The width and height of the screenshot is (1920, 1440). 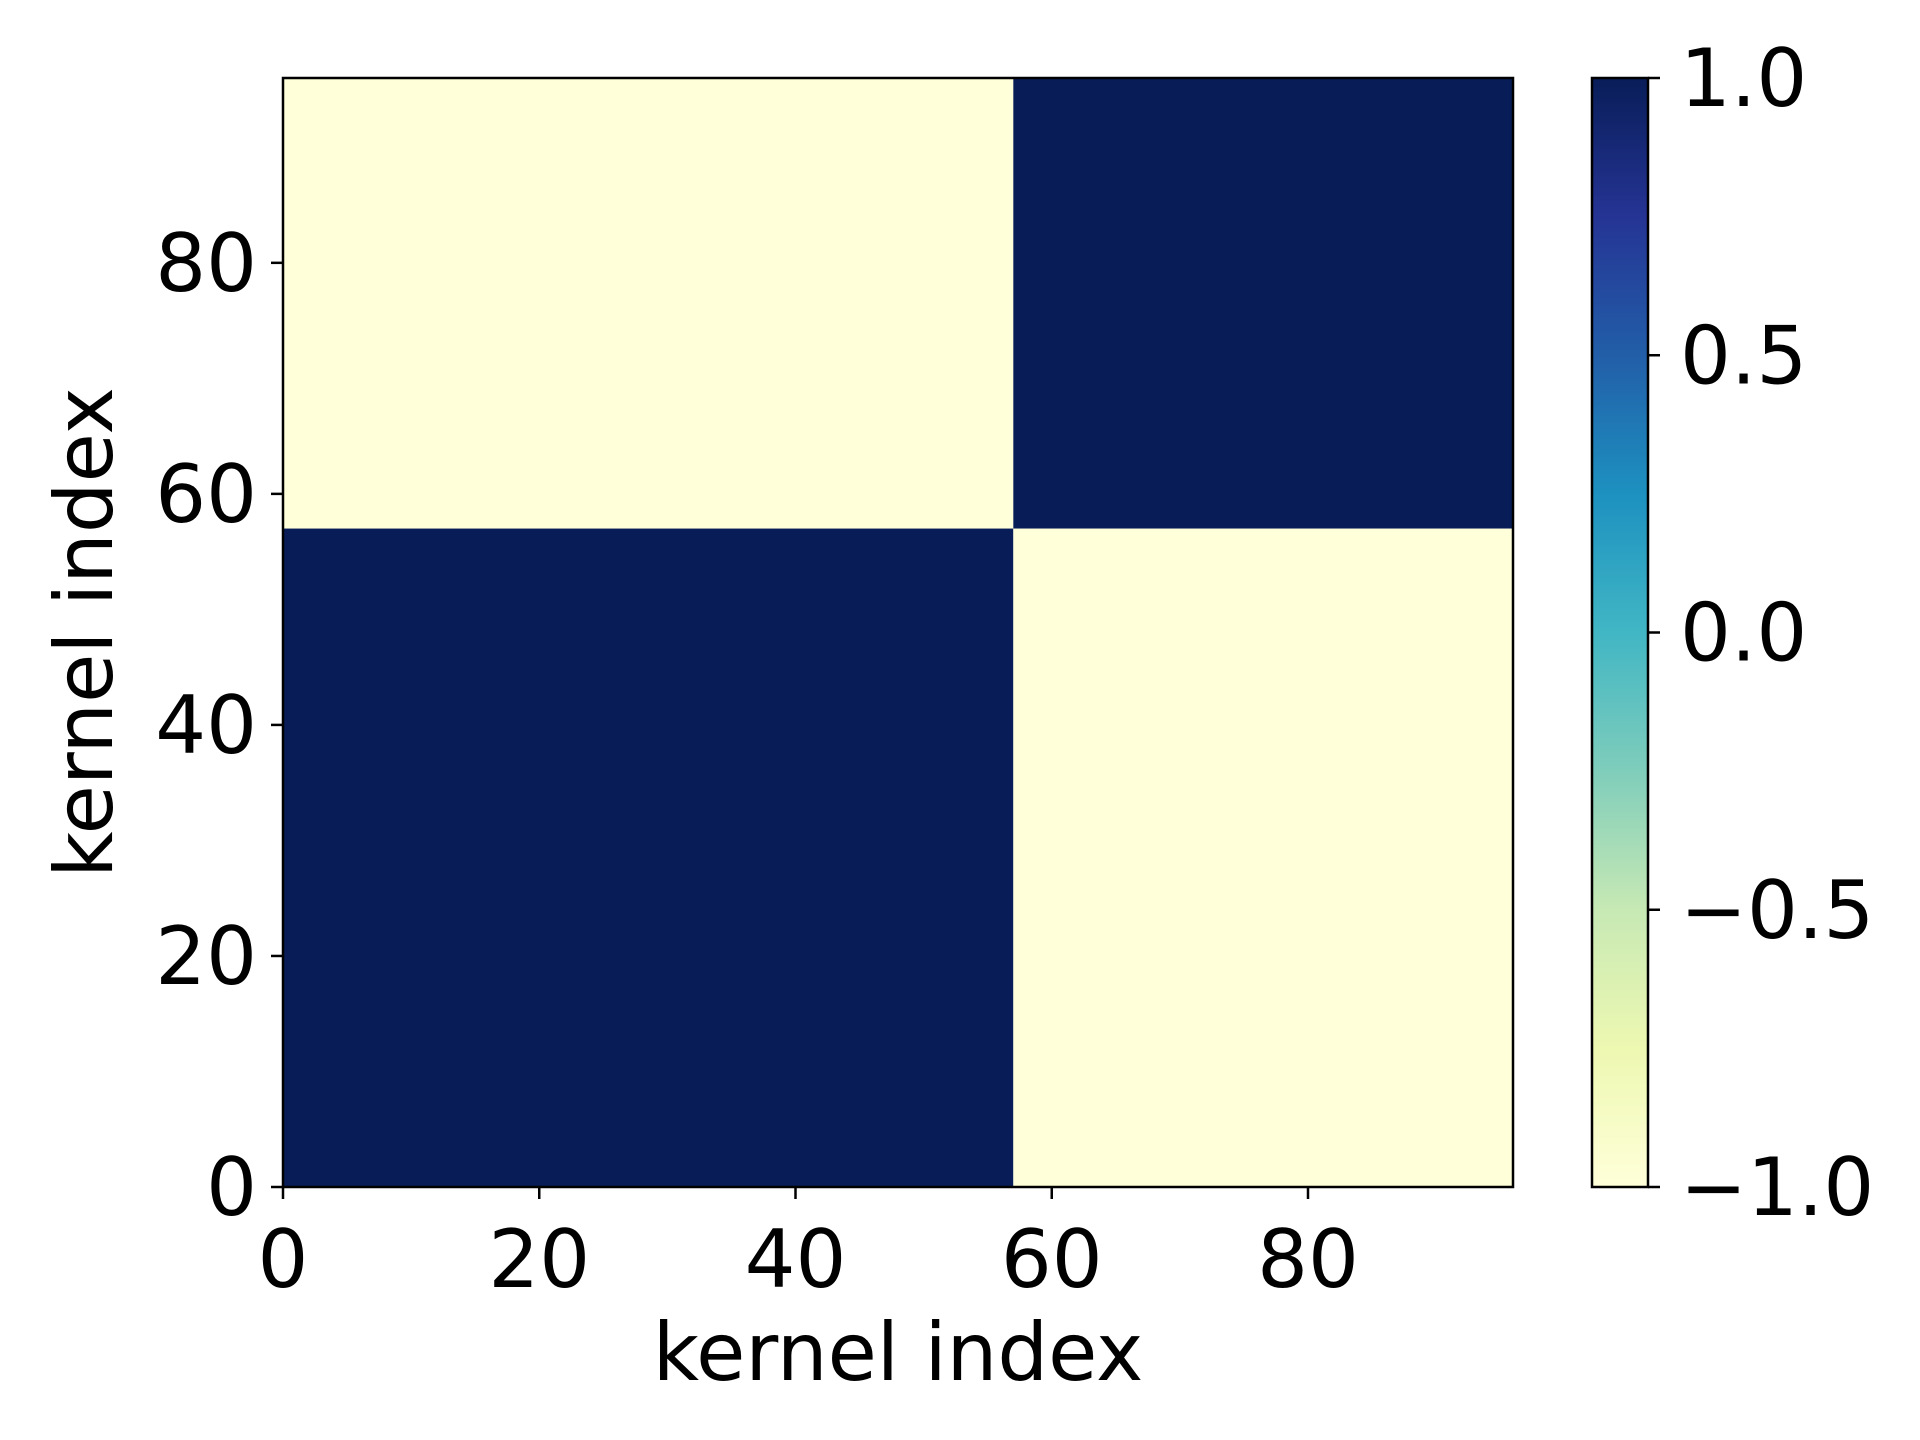 What do you see at coordinates (206, 263) in the screenshot?
I see `y-tick-label: 80` at bounding box center [206, 263].